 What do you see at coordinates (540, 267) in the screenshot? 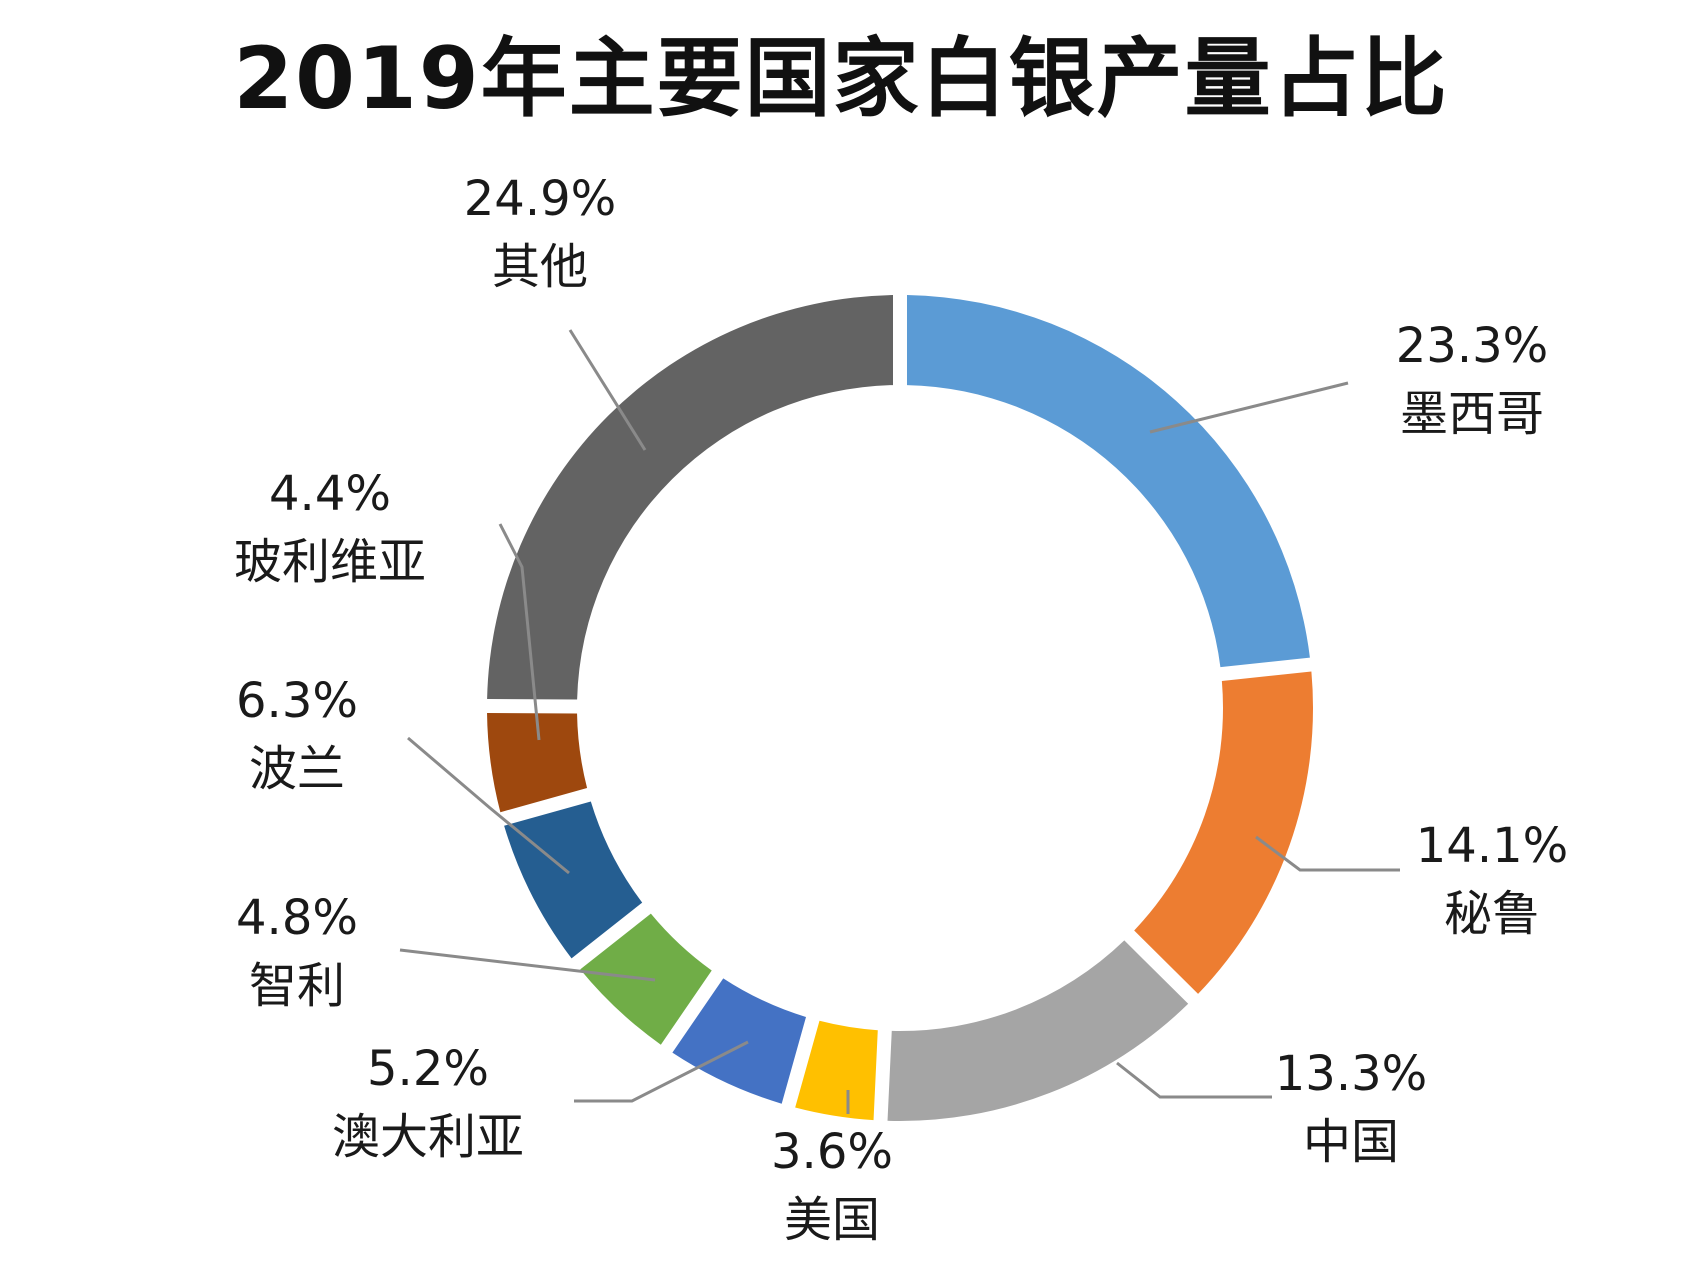
I see `slice-category-label-9: 其他` at bounding box center [540, 267].